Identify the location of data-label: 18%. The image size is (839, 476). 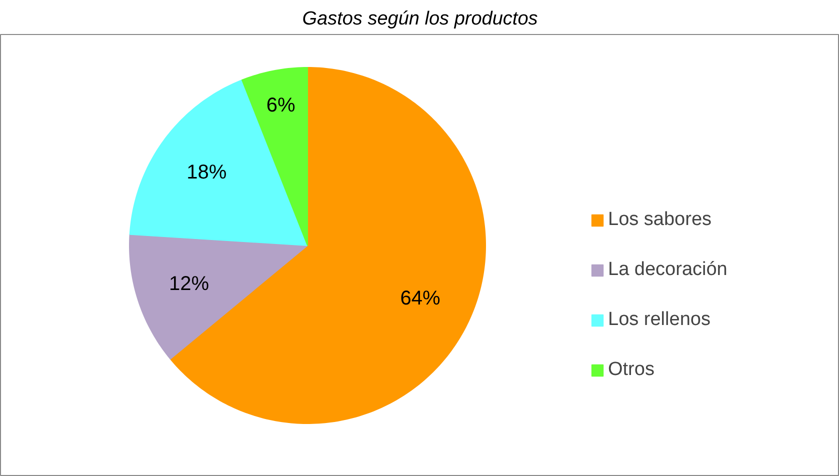
(206, 172).